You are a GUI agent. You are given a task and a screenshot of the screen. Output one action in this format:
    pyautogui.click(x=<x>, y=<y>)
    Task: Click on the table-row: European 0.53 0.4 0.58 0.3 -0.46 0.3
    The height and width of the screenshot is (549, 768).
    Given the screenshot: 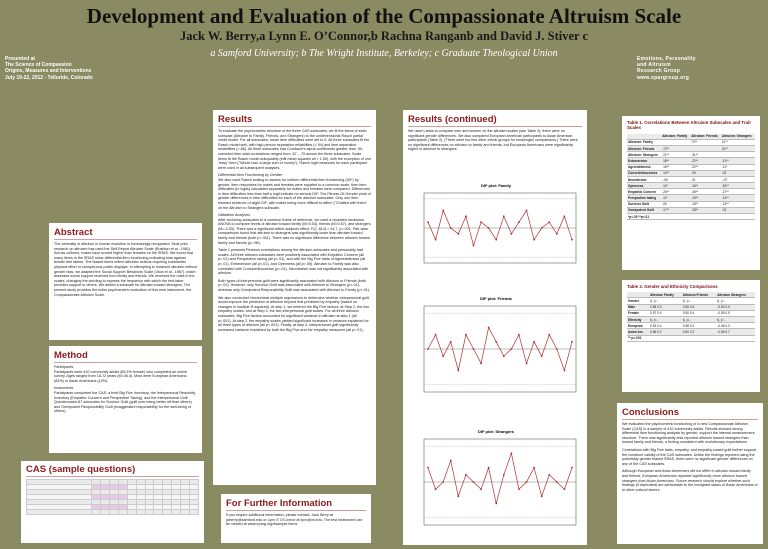 What is the action you would take?
    pyautogui.click(x=691, y=326)
    